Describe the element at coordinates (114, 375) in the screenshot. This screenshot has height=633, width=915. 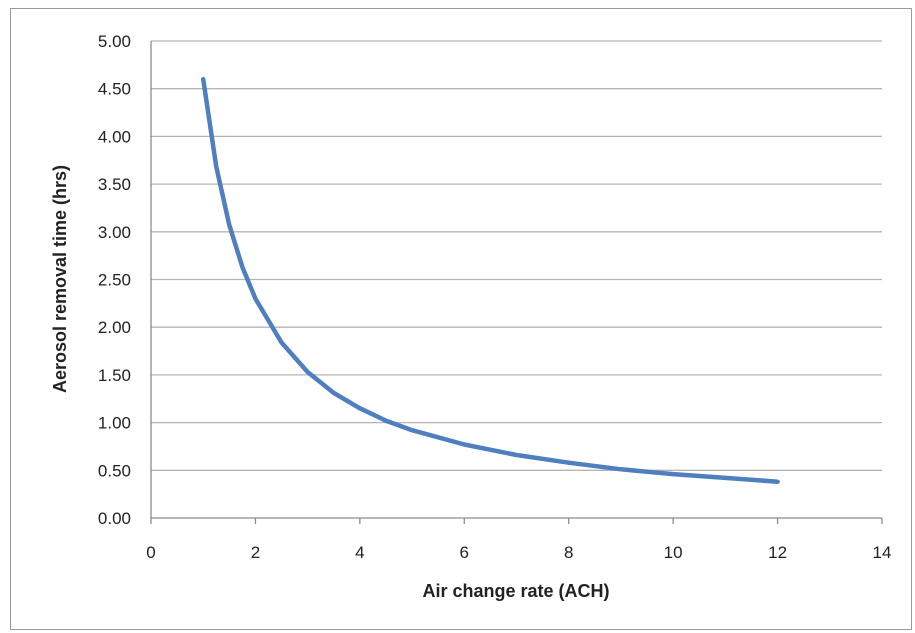
I see `y-tick-label: 1.50` at that location.